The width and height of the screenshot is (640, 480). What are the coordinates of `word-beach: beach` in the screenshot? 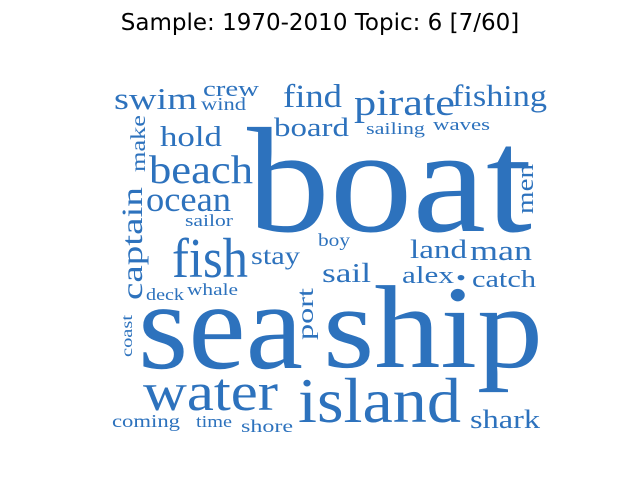 It's located at (201, 169).